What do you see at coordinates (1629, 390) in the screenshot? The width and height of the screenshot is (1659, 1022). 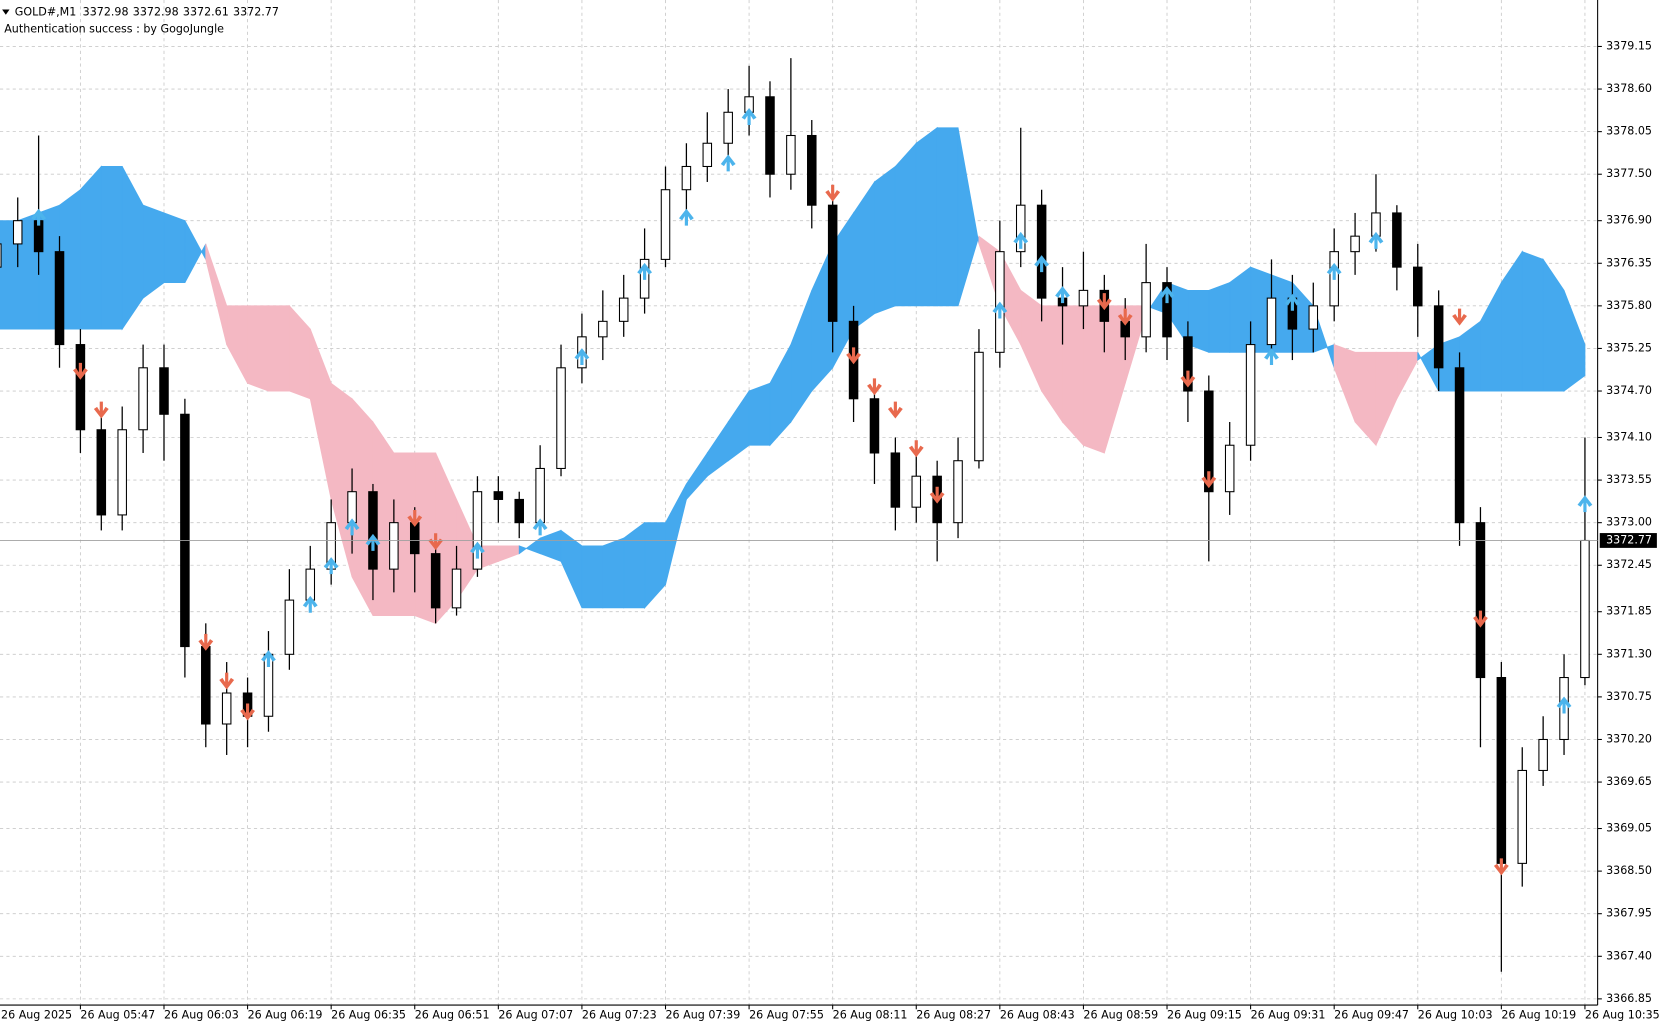 I see `y-tick-label: 3374.70` at bounding box center [1629, 390].